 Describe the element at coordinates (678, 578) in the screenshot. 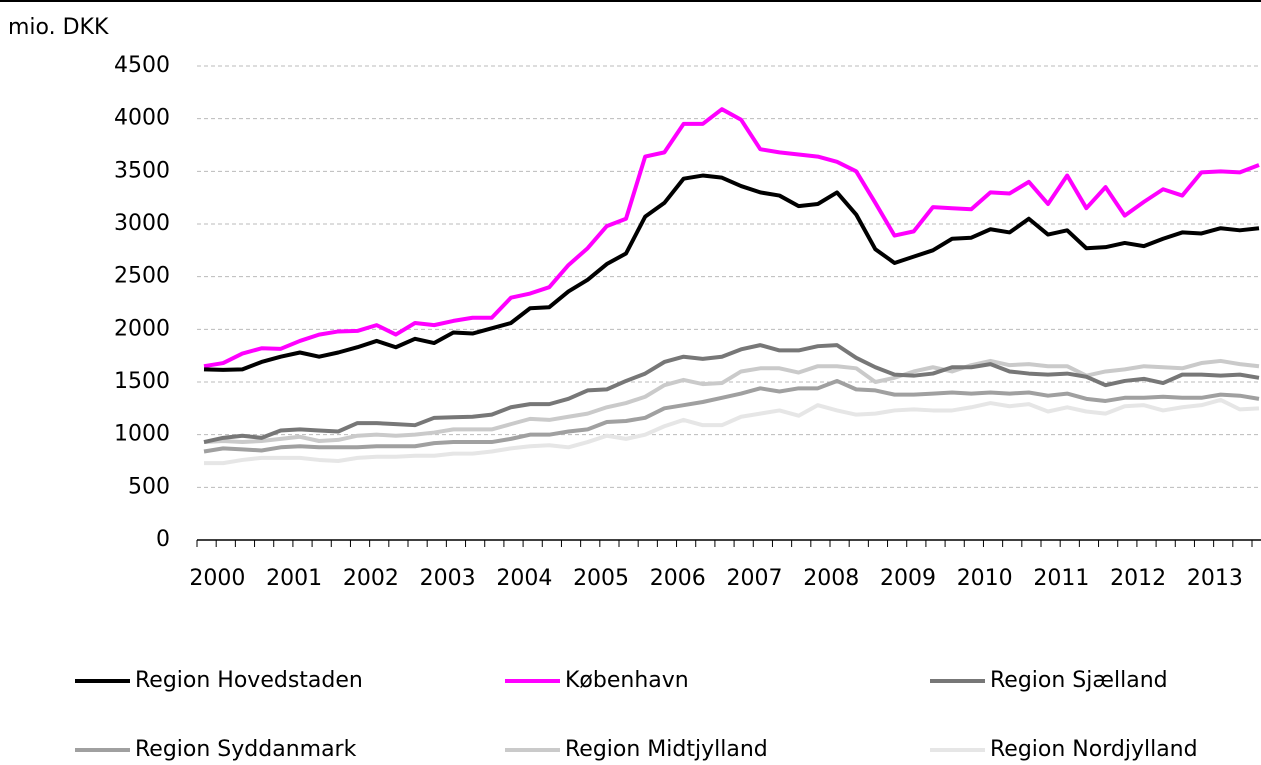

I see `x-tick-label: 2006` at that location.